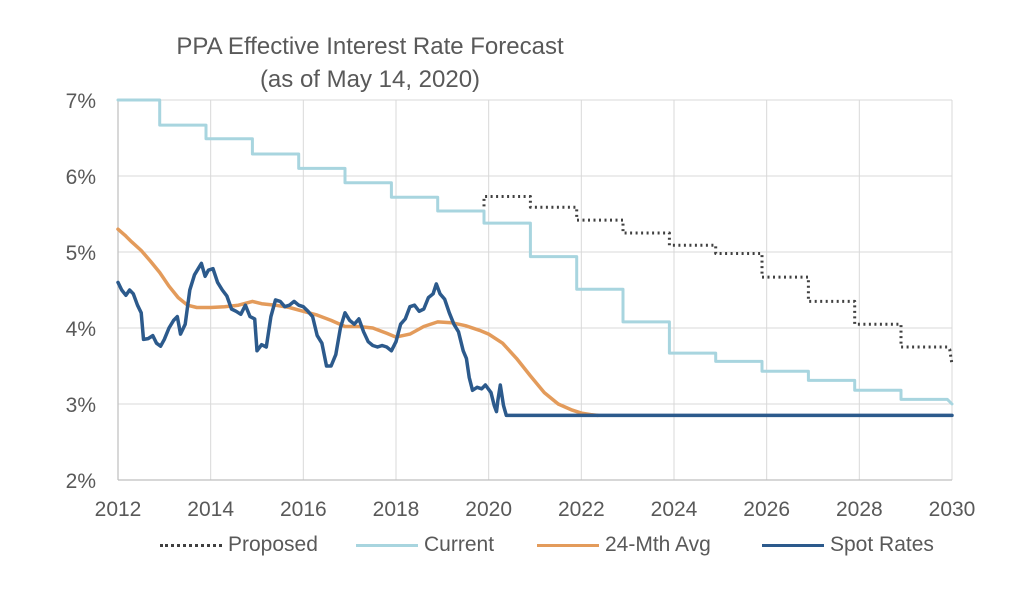  I want to click on x-tick-label: 2018, so click(396, 509).